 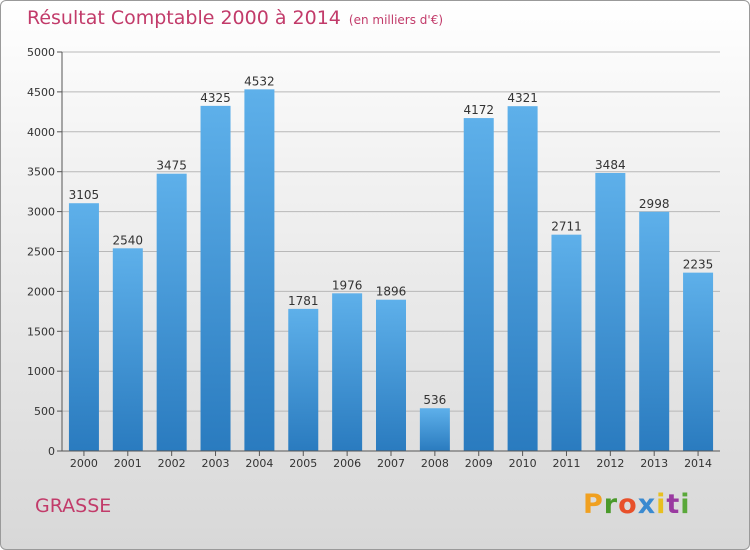 I want to click on x-tick-label-2002: 2002, so click(x=172, y=463).